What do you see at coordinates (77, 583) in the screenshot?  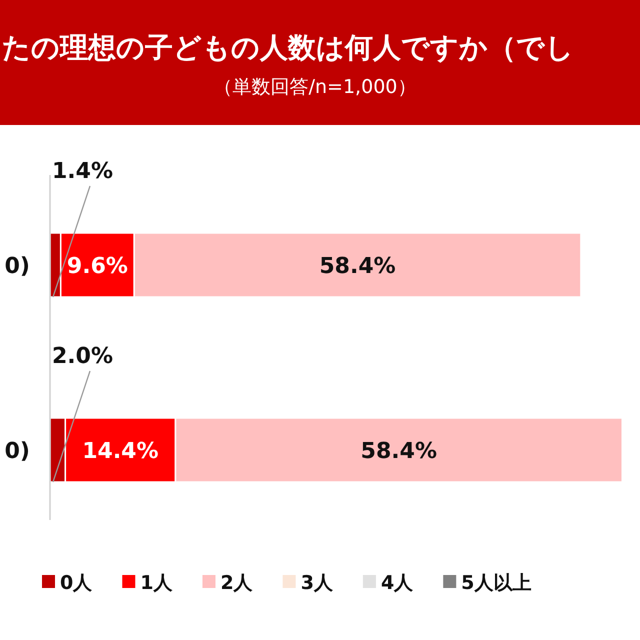 I see `legend-label: 0人` at bounding box center [77, 583].